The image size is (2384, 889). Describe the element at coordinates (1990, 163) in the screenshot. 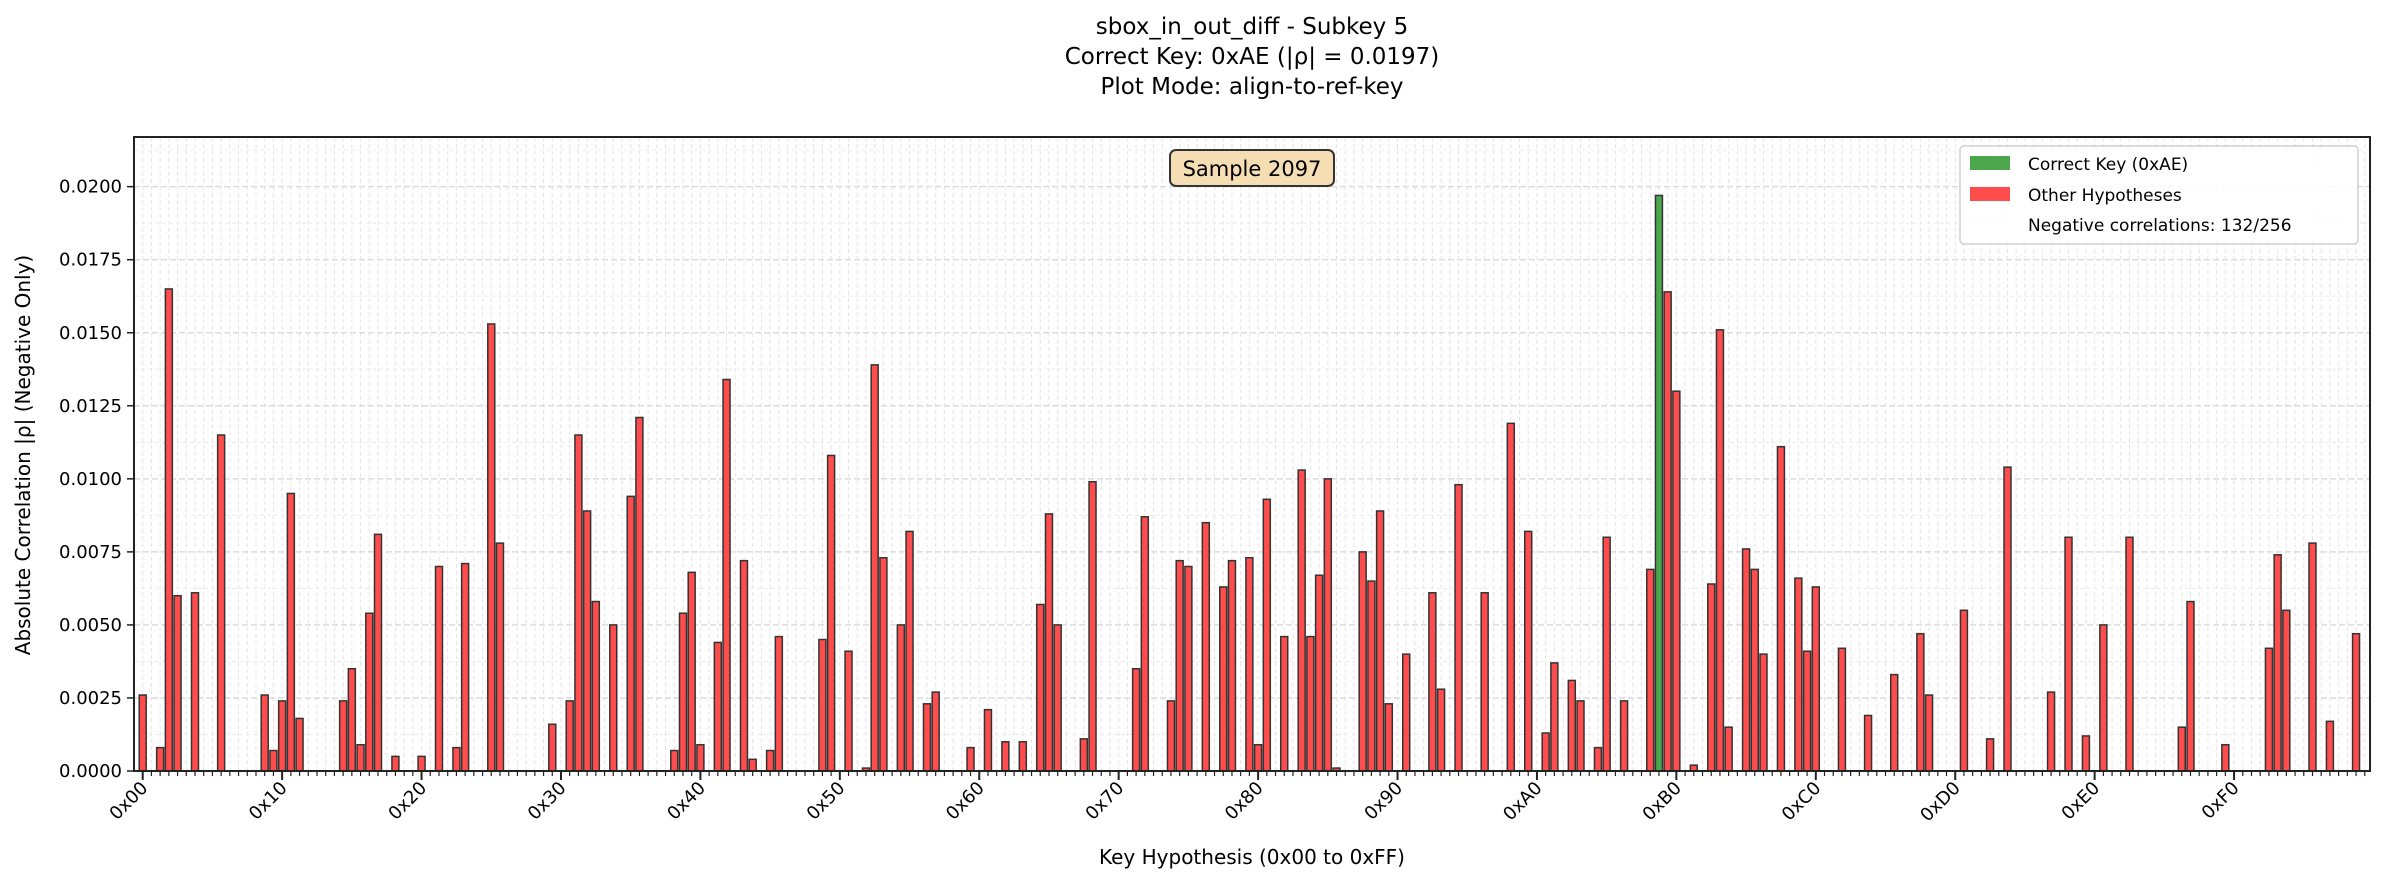

I see `legend-swatch-correct-key` at that location.